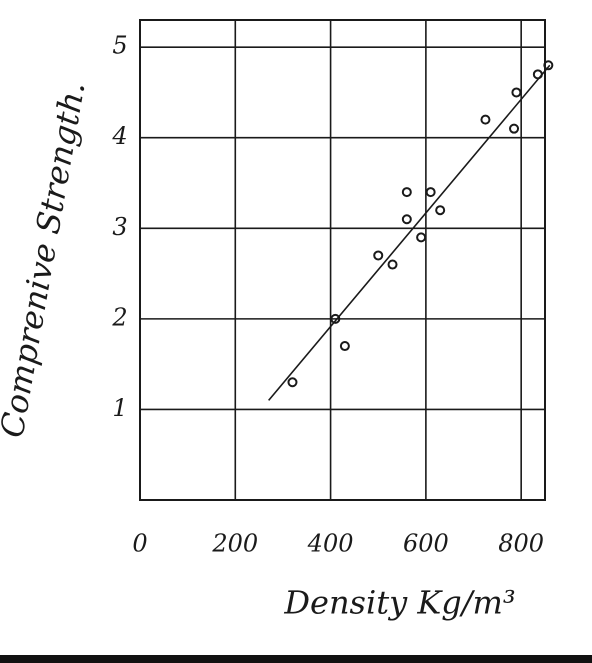 This screenshot has height=663, width=592. I want to click on y-tick-label: 4, so click(119, 136).